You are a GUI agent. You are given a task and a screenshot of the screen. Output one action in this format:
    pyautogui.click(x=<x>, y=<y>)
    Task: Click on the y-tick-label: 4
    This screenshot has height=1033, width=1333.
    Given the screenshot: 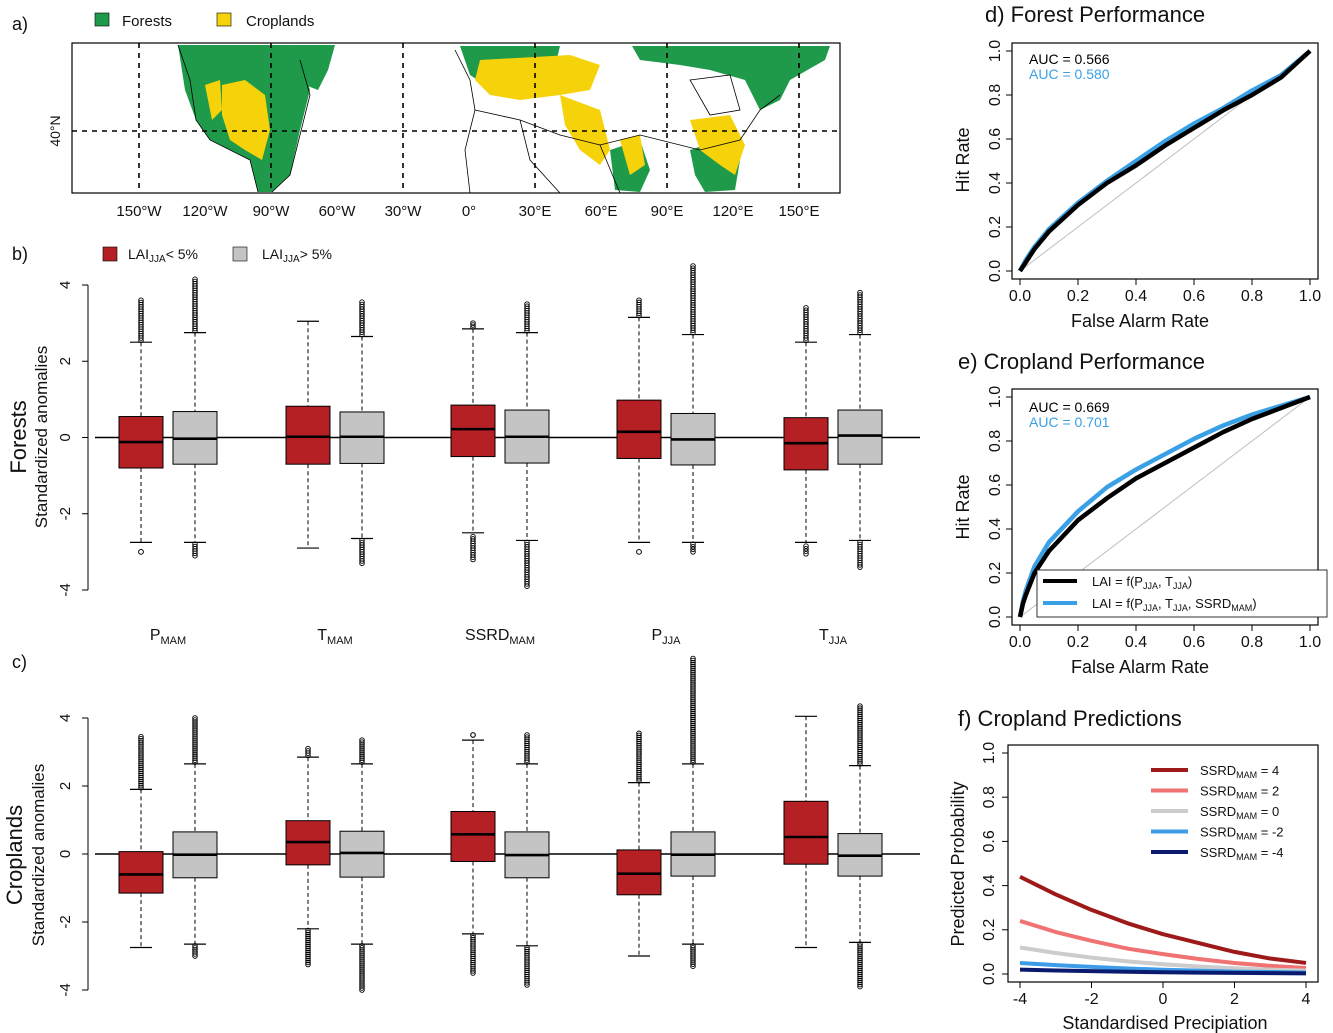 What is the action you would take?
    pyautogui.click(x=65, y=285)
    